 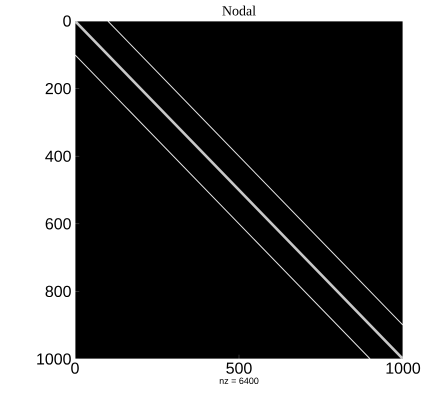 What do you see at coordinates (403, 368) in the screenshot?
I see `x-tick-label: 1000` at bounding box center [403, 368].